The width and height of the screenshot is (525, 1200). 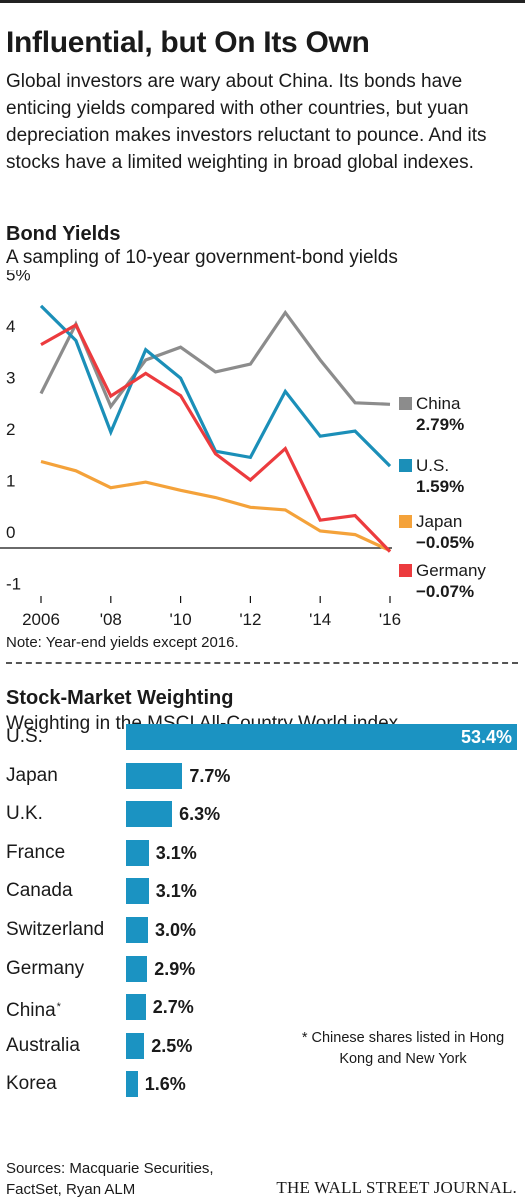 What do you see at coordinates (63, 234) in the screenshot?
I see `bond-yields-title: Bond Yields` at bounding box center [63, 234].